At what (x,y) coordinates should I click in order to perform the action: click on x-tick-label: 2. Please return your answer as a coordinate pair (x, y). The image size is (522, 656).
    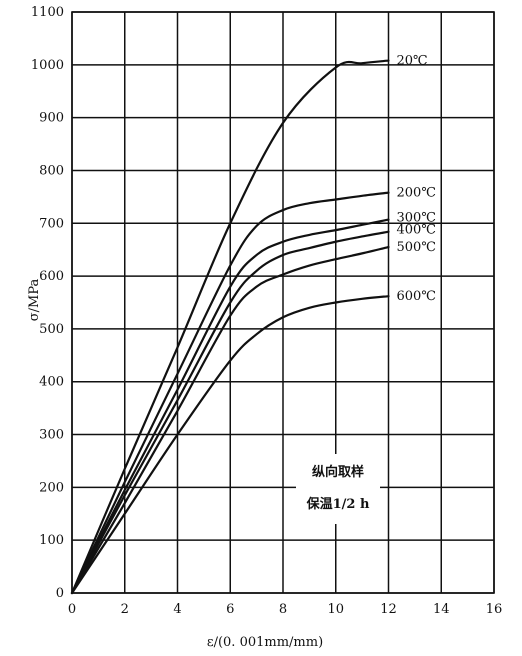
    Looking at the image, I should click on (125, 609).